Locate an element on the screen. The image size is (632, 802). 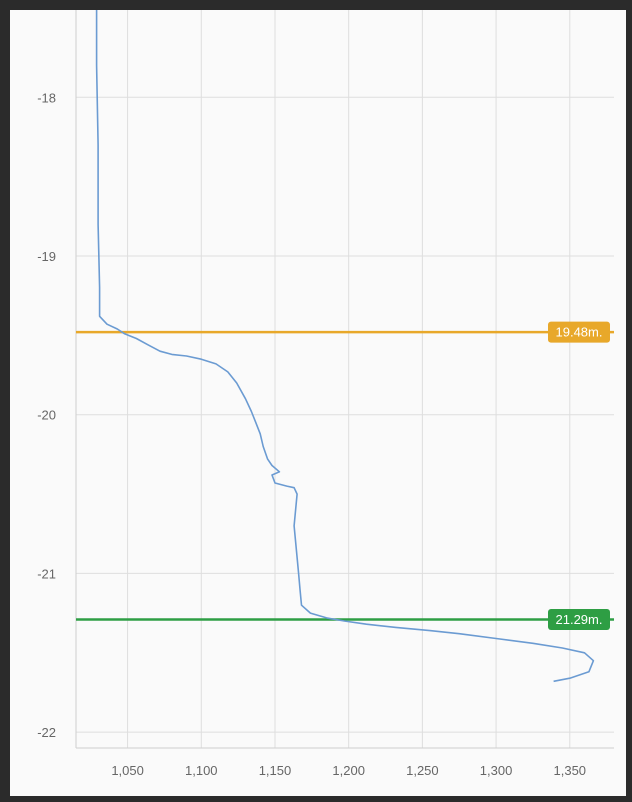
x-tick-label: 1,050 is located at coordinates (127, 770).